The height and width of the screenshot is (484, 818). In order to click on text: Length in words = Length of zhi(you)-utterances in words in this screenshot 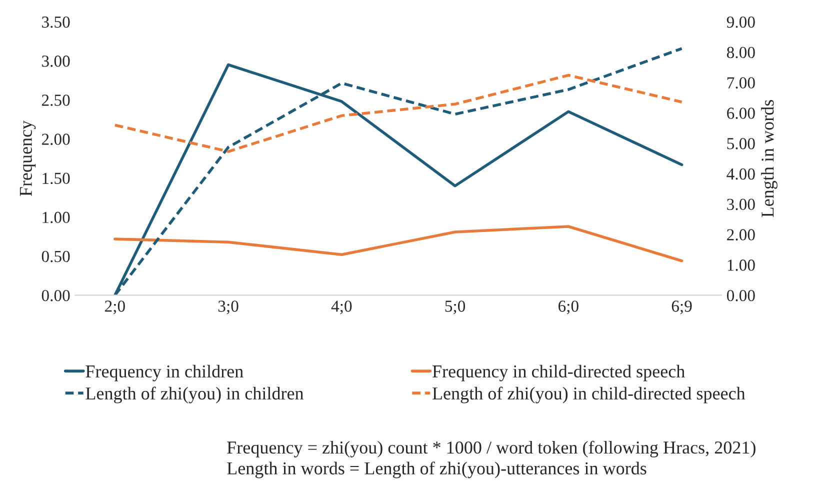, I will do `click(436, 470)`.